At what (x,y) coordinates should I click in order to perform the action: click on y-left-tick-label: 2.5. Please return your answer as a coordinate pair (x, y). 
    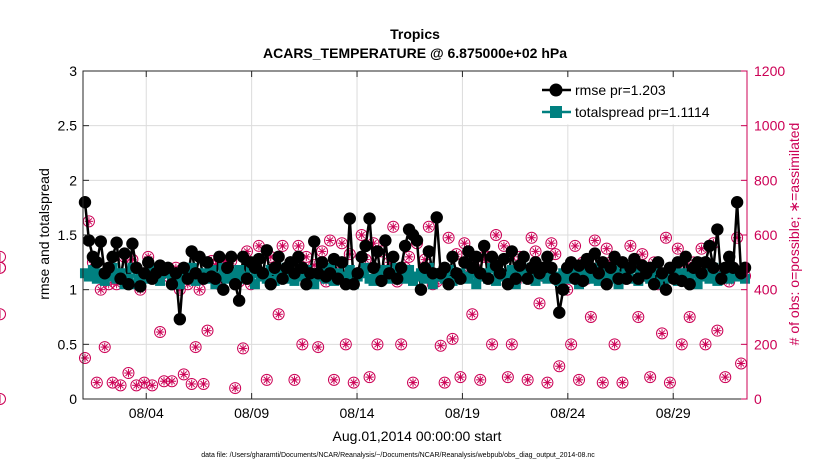
    Looking at the image, I should click on (68, 126).